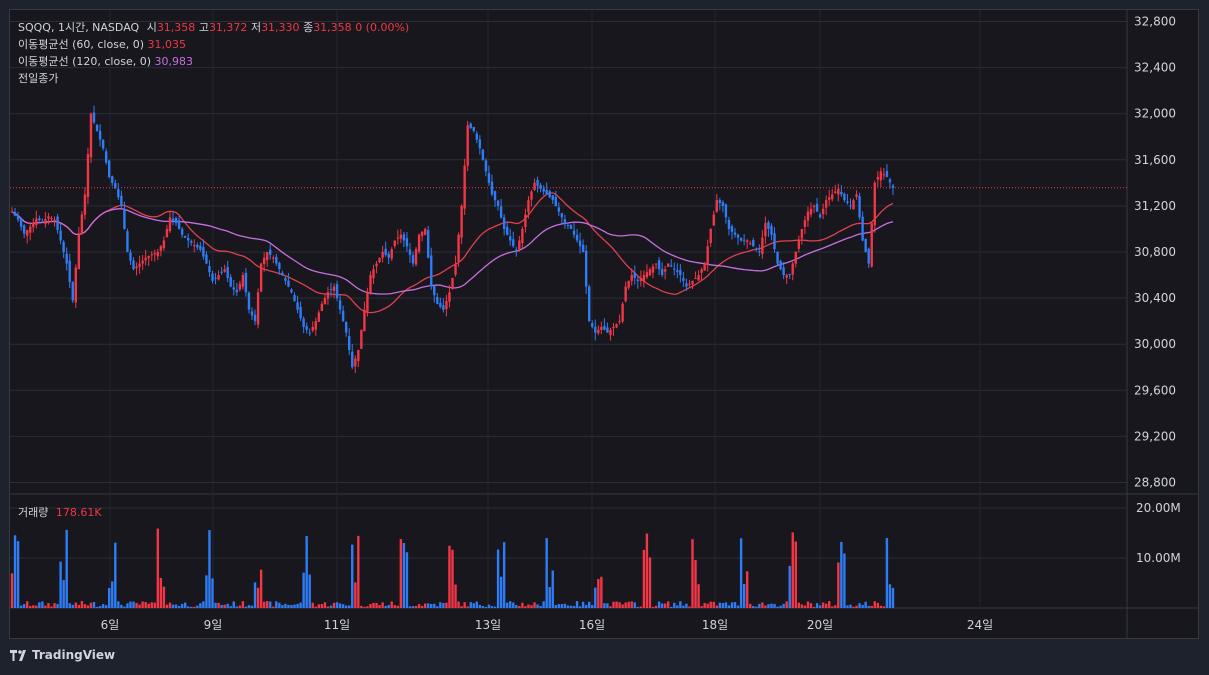 This screenshot has height=675, width=1209. I want to click on symbol-label: SQQQ, 1시간, NASDAQ, so click(79, 27).